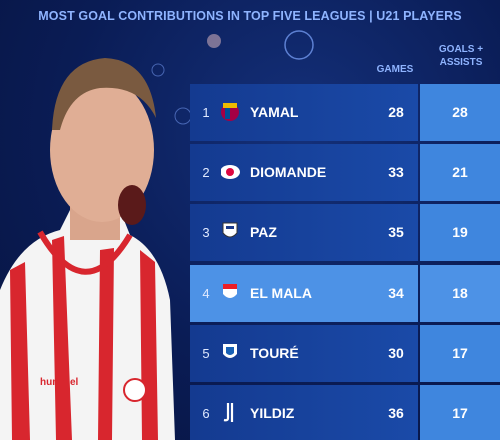  Describe the element at coordinates (345, 233) in the screenshot. I see `table-row: 3 PAZ 35 19` at that location.